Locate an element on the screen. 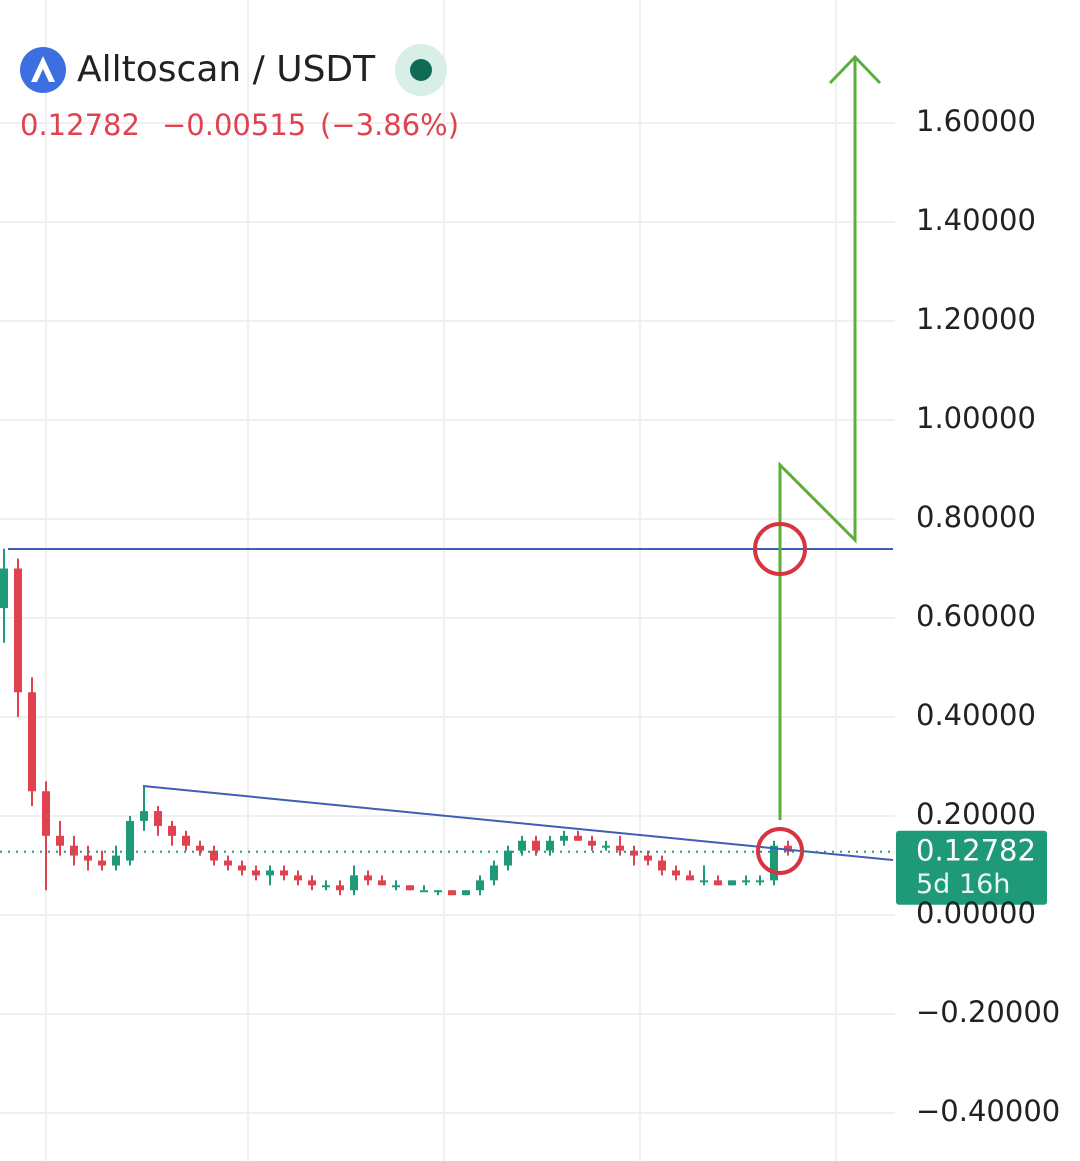 The image size is (1080, 1161). y-tick-label: −0.40000 is located at coordinates (988, 1111).